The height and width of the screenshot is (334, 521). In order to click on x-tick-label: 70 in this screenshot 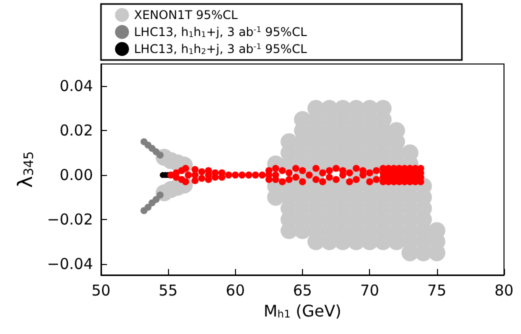, I will do `click(370, 291)`.